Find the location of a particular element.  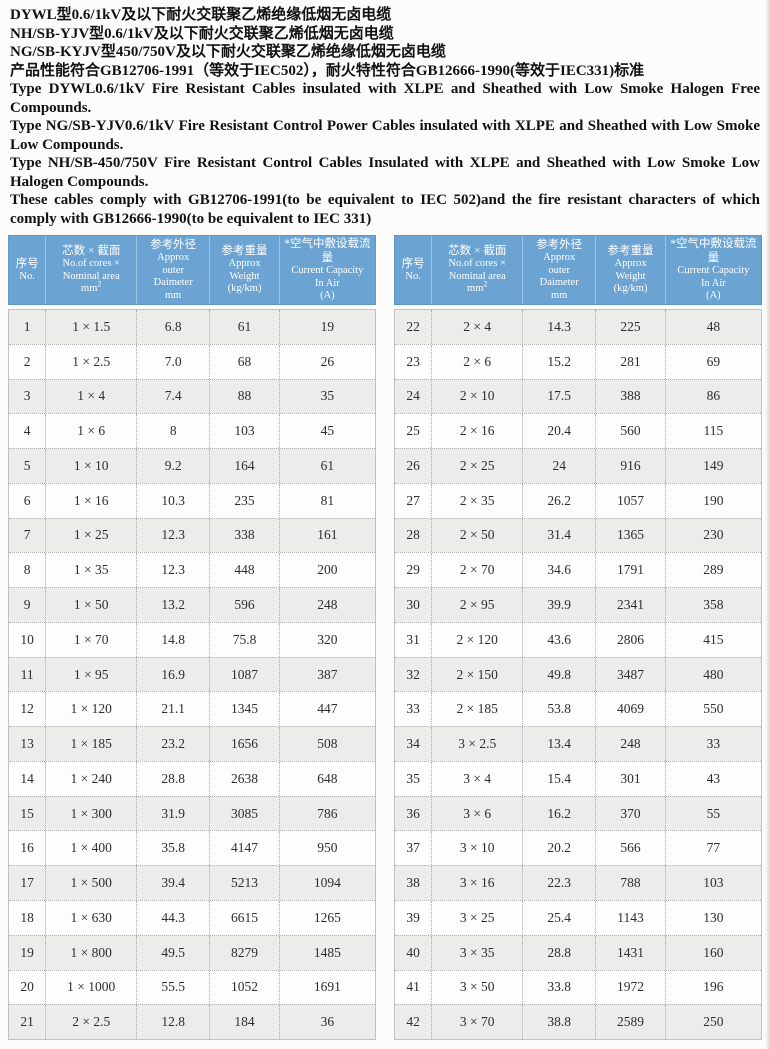

table-cell: 338 is located at coordinates (245, 535).